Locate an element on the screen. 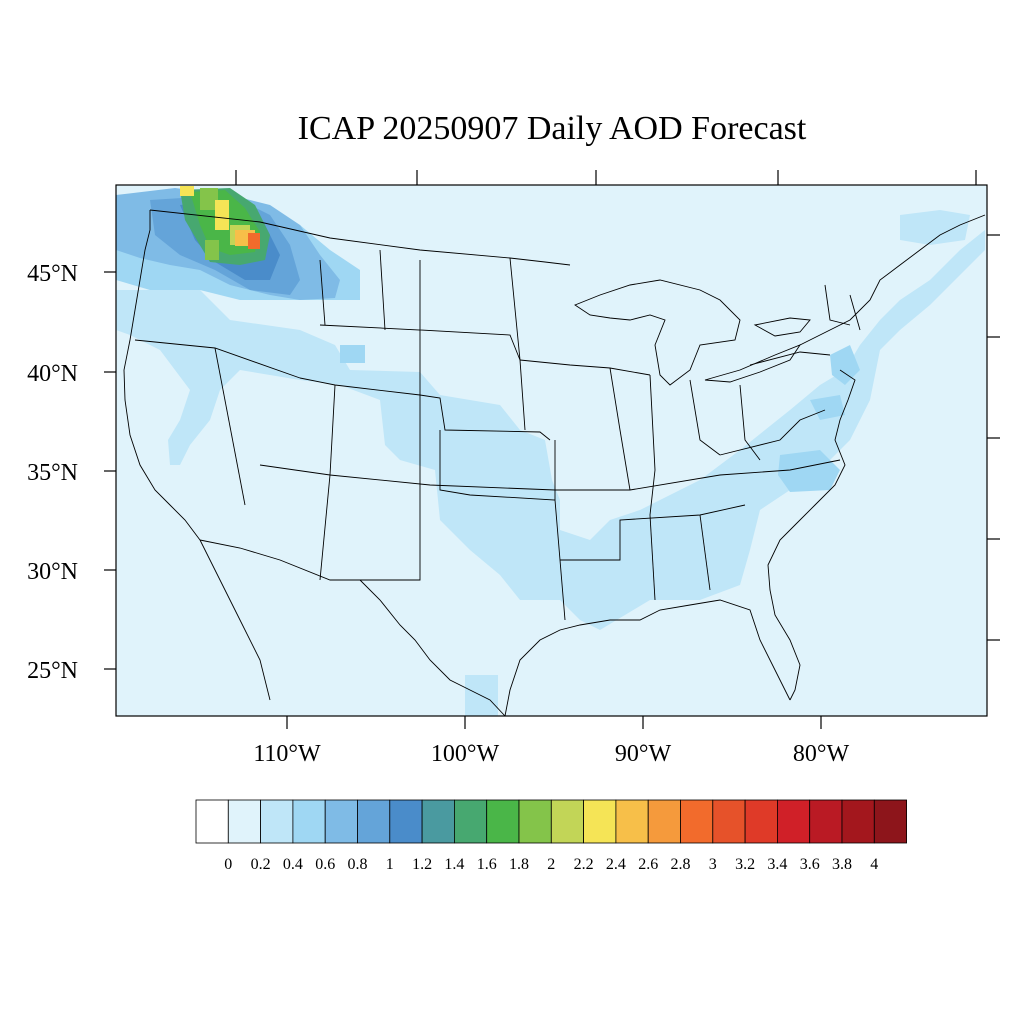 This screenshot has width=1024, height=1024. colorbar is located at coordinates (551, 821).